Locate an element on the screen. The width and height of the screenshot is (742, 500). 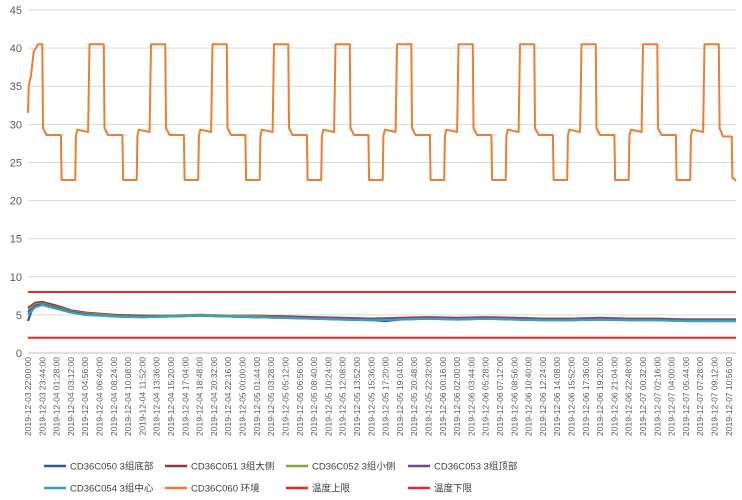
x-tick-label: 2019-12-04 18:48:00 is located at coordinates (200, 396).